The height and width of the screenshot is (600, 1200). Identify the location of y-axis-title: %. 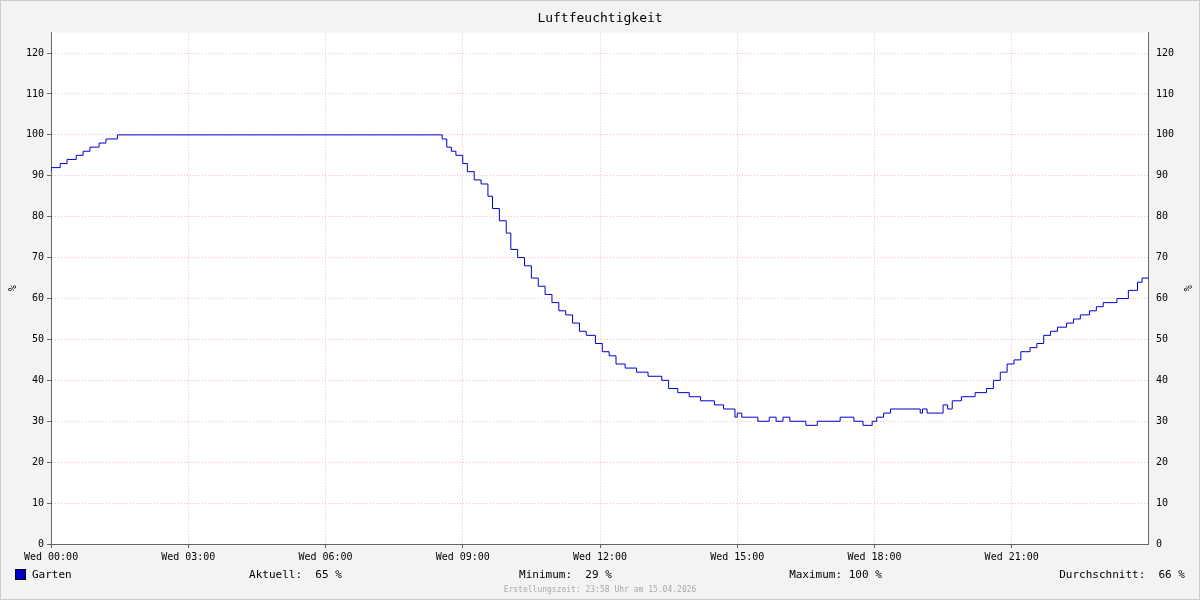
(12, 288).